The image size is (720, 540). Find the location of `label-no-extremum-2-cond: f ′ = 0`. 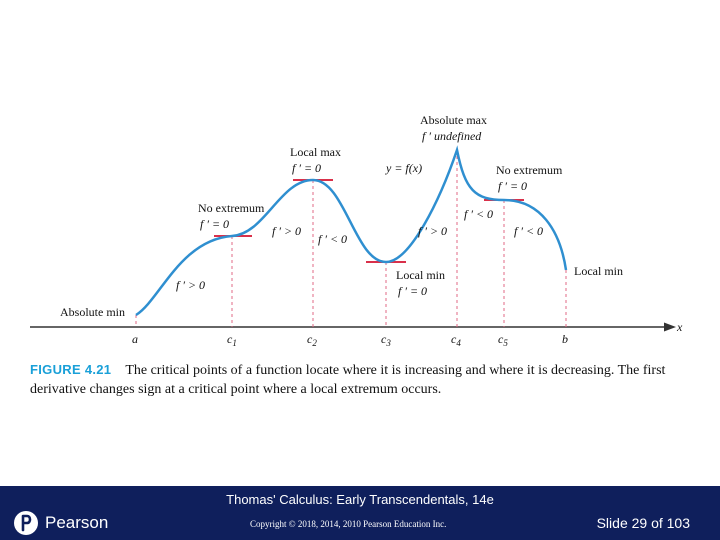

label-no-extremum-2-cond: f ′ = 0 is located at coordinates (512, 186).